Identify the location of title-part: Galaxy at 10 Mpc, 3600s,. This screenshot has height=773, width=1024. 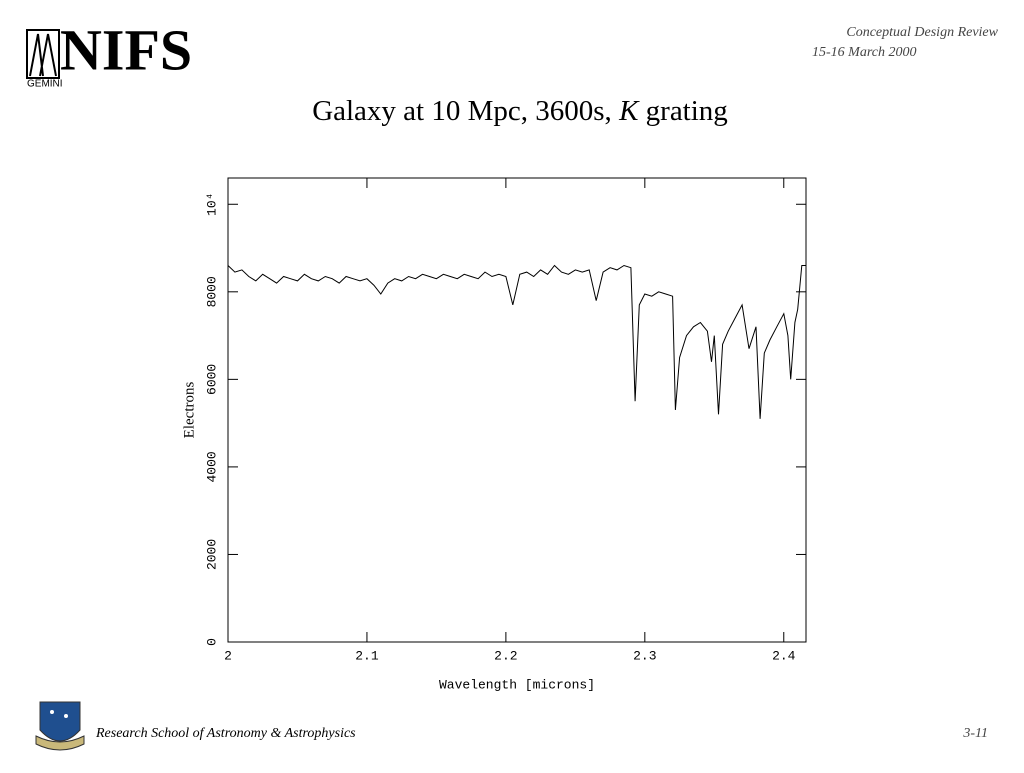
(462, 111).